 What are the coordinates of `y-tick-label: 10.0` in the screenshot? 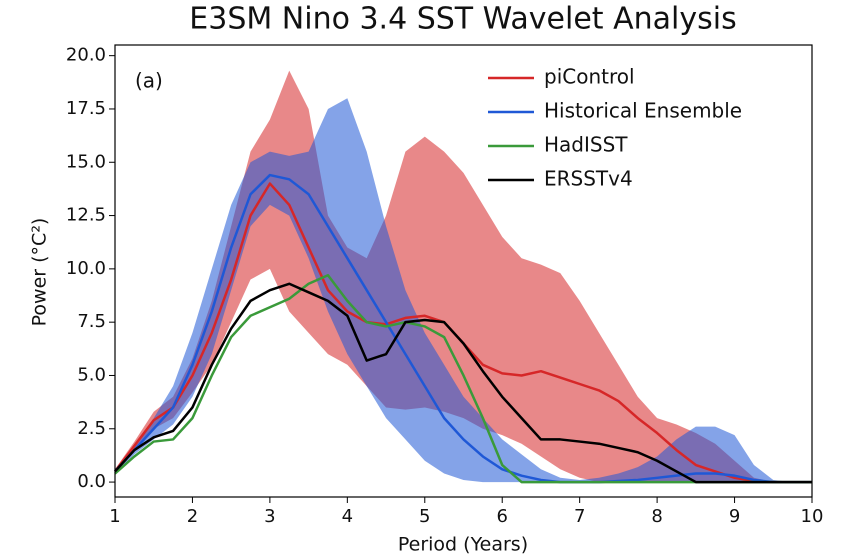 It's located at (86, 268).